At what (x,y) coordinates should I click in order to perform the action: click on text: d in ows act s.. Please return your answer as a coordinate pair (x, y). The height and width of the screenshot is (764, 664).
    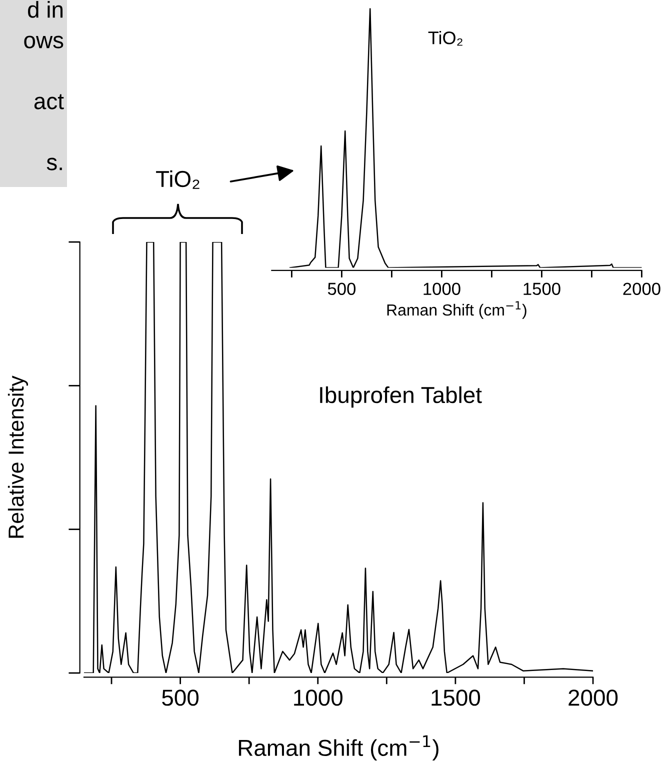
    Looking at the image, I should click on (44, 85).